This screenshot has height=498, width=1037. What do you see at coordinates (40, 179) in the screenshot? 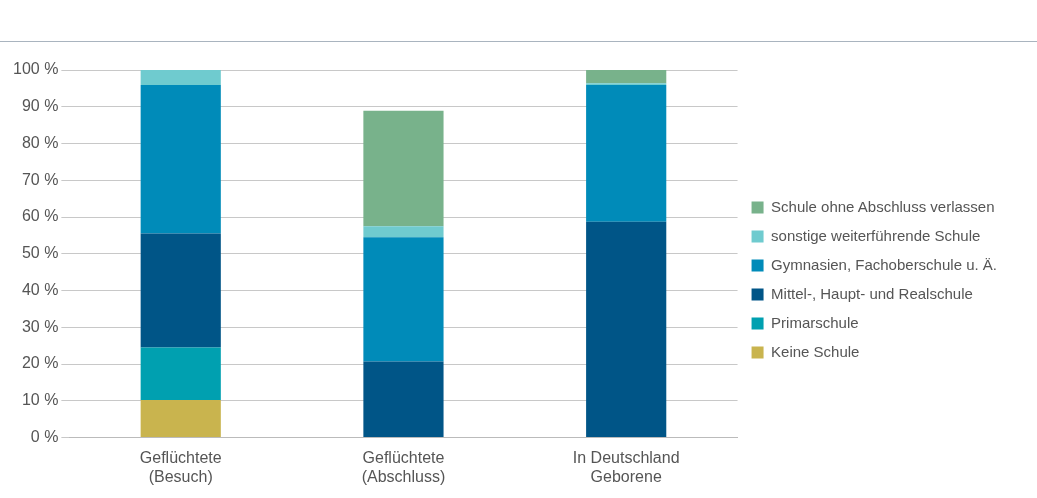
I see `y-tick-label: 70 %` at bounding box center [40, 179].